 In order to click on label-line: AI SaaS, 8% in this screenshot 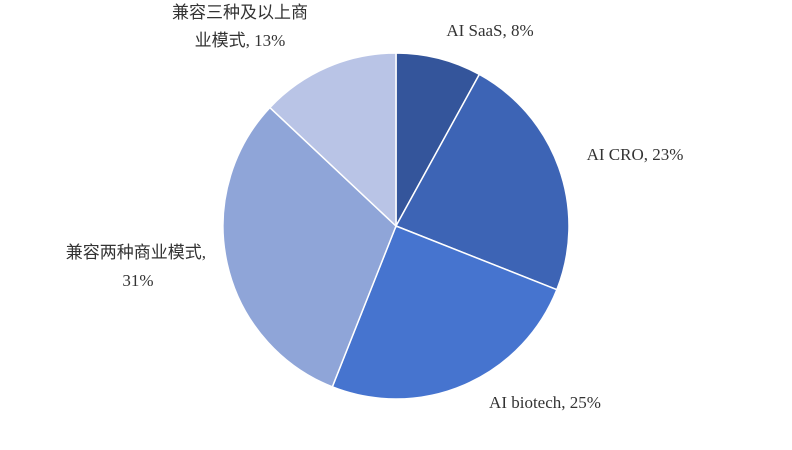, I will do `click(489, 30)`.